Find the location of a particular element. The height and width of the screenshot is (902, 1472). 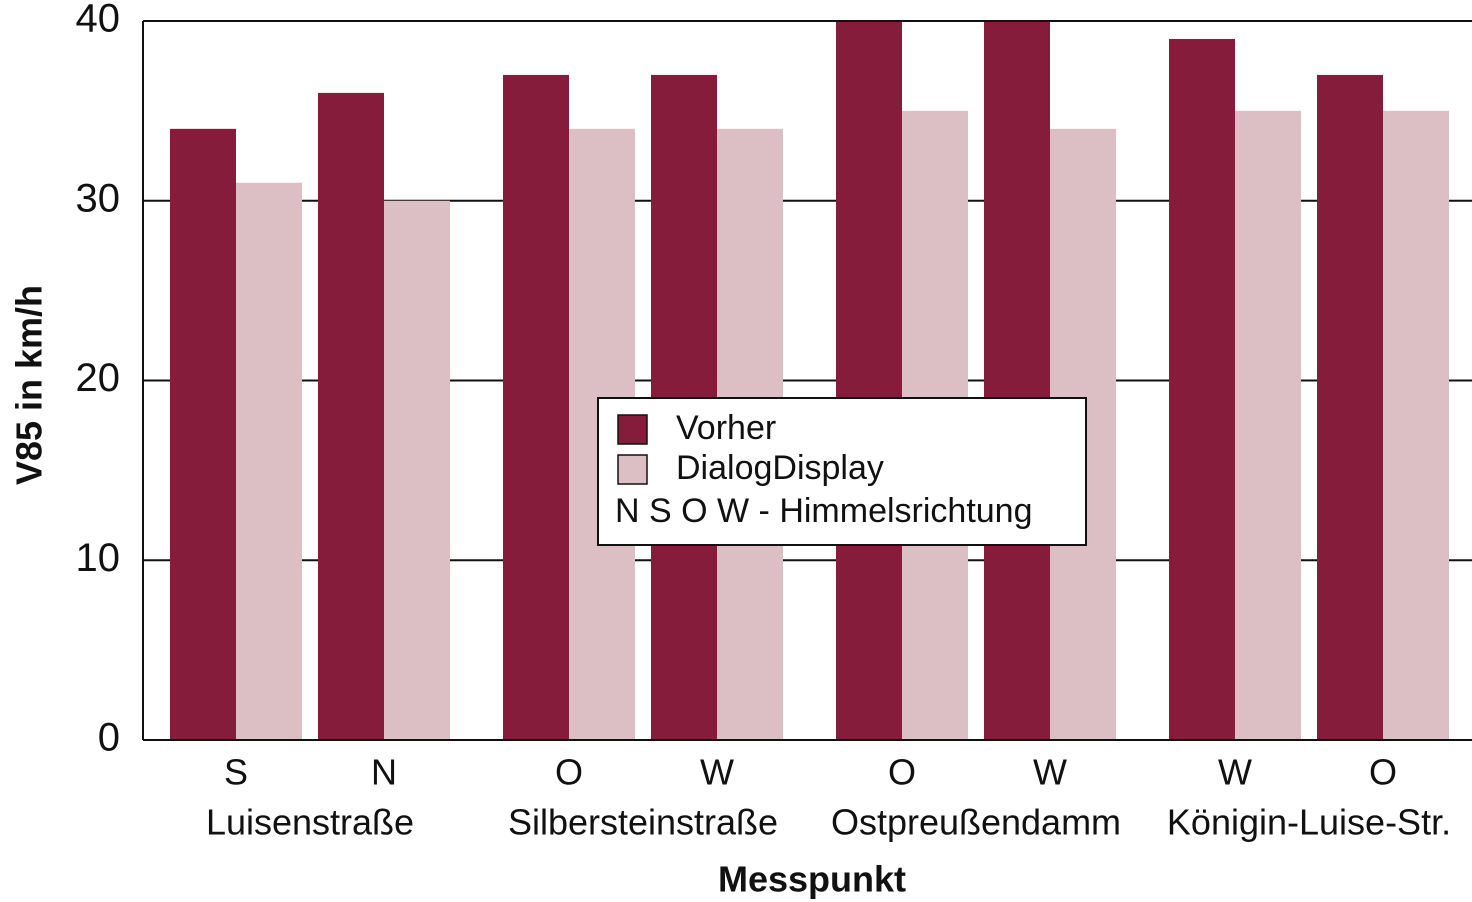

y-tick-label: 40 is located at coordinates (98, 20).